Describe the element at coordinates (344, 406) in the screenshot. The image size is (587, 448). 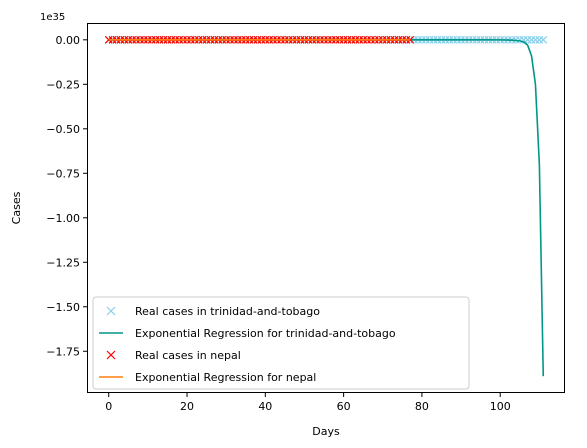
I see `x-tick-label: 60` at that location.